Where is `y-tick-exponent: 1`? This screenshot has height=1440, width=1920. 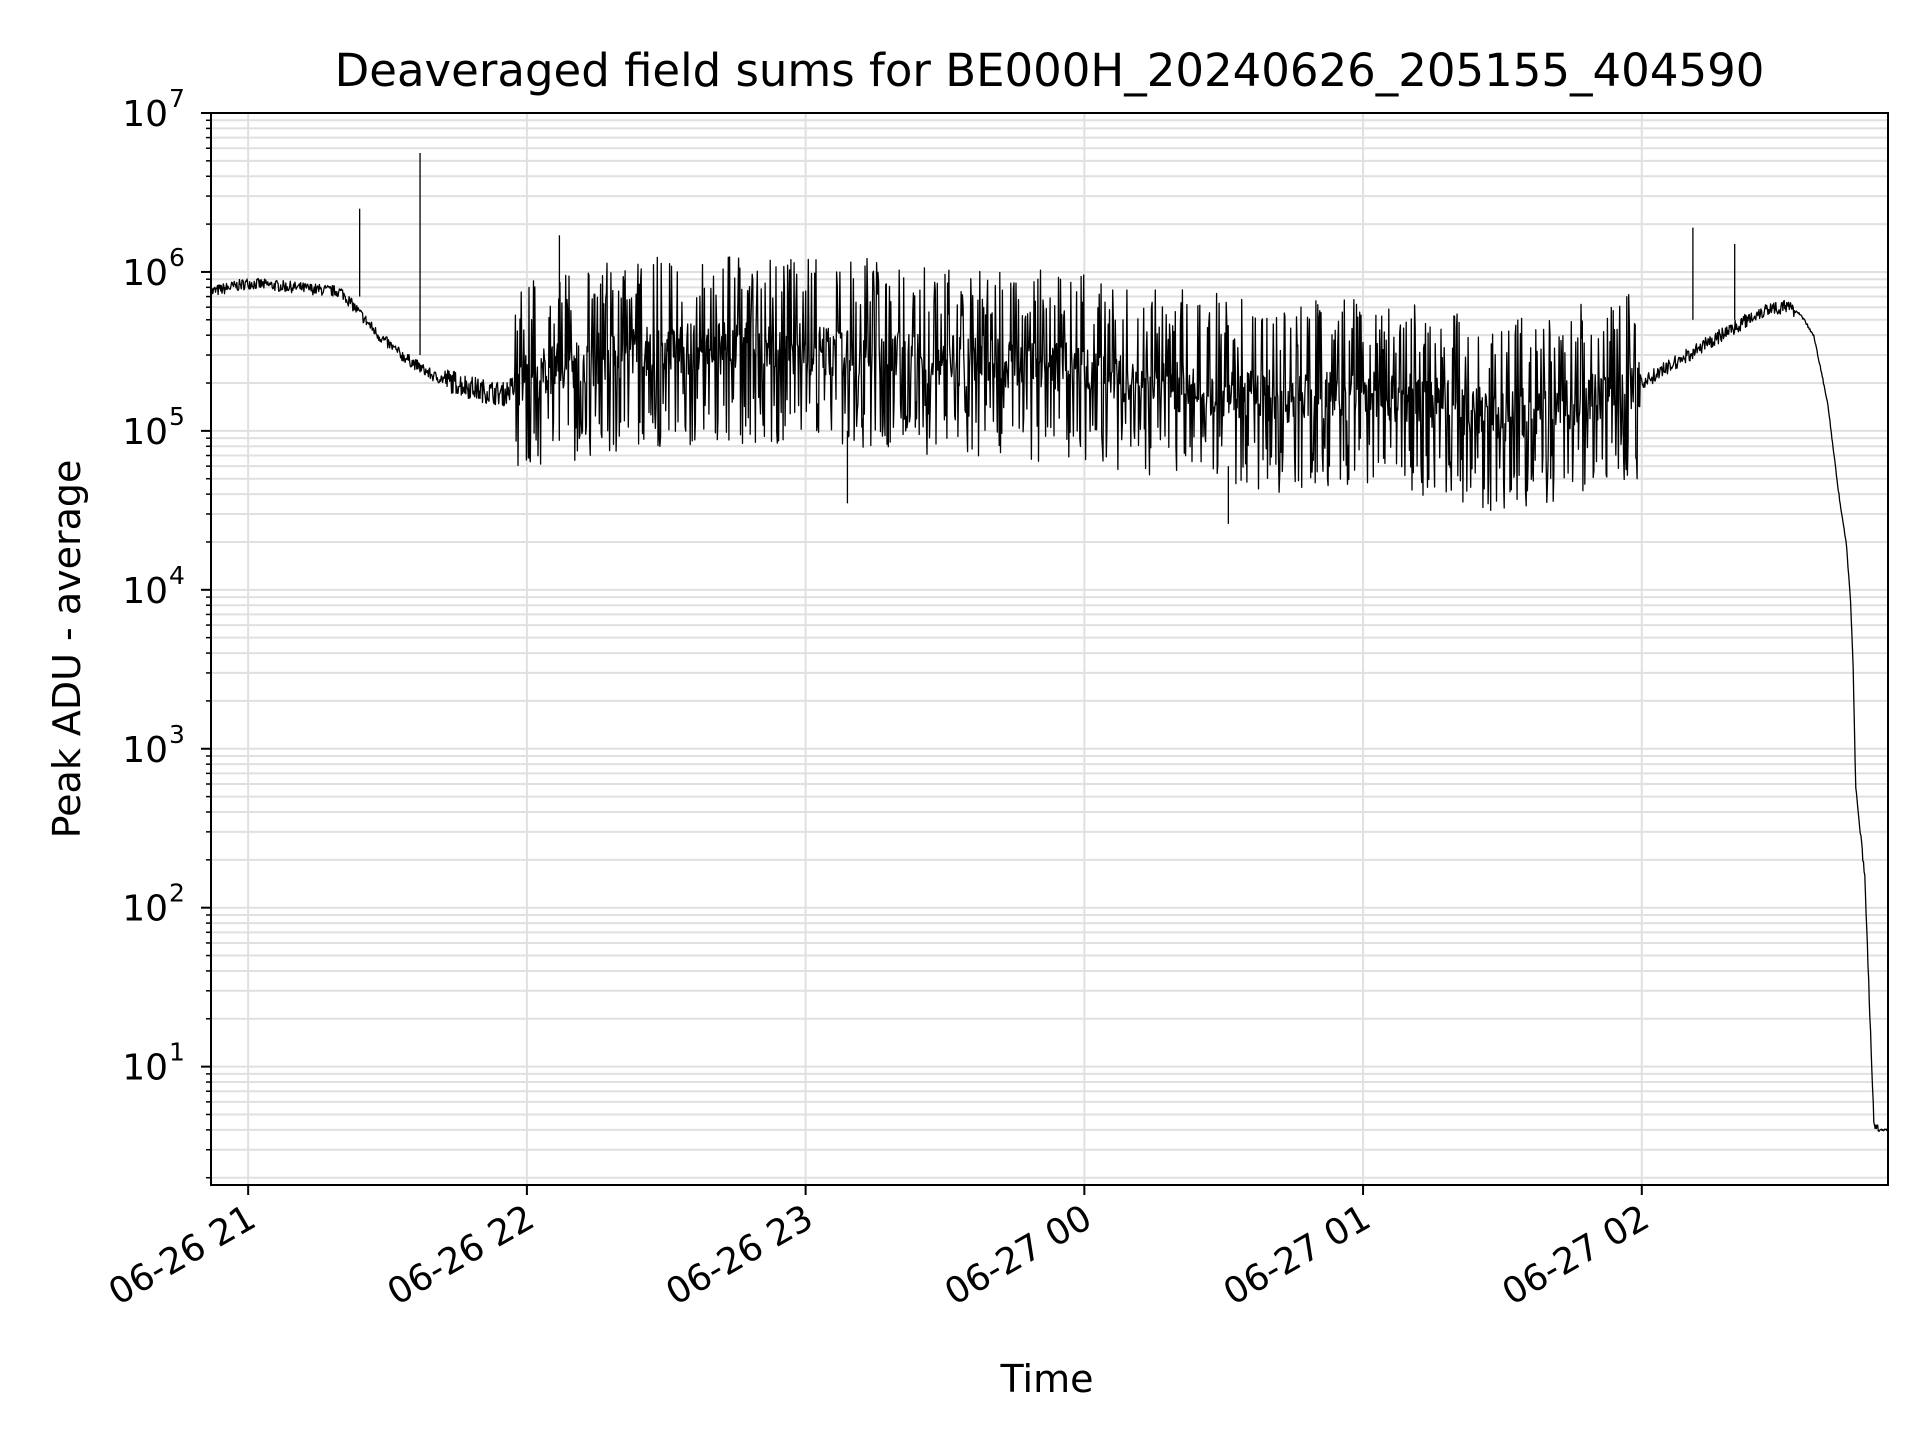 y-tick-exponent: 1 is located at coordinates (177, 1052).